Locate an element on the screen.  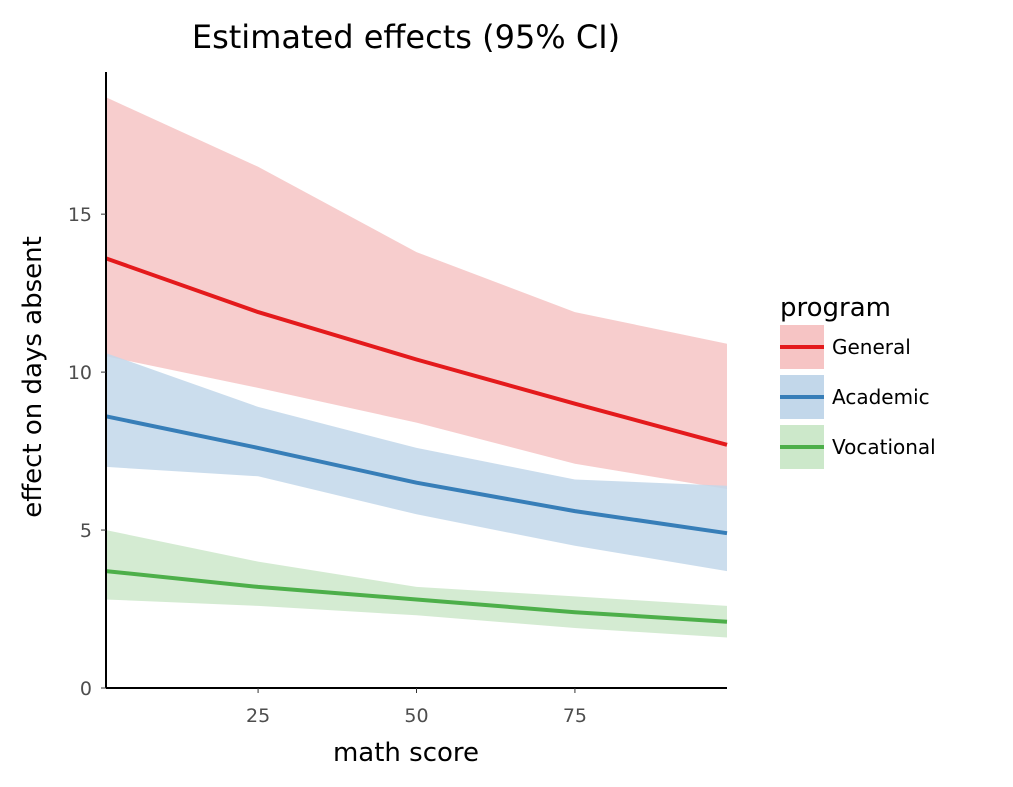
x-axis-ticks: 25 50 75 is located at coordinates (416, 707).